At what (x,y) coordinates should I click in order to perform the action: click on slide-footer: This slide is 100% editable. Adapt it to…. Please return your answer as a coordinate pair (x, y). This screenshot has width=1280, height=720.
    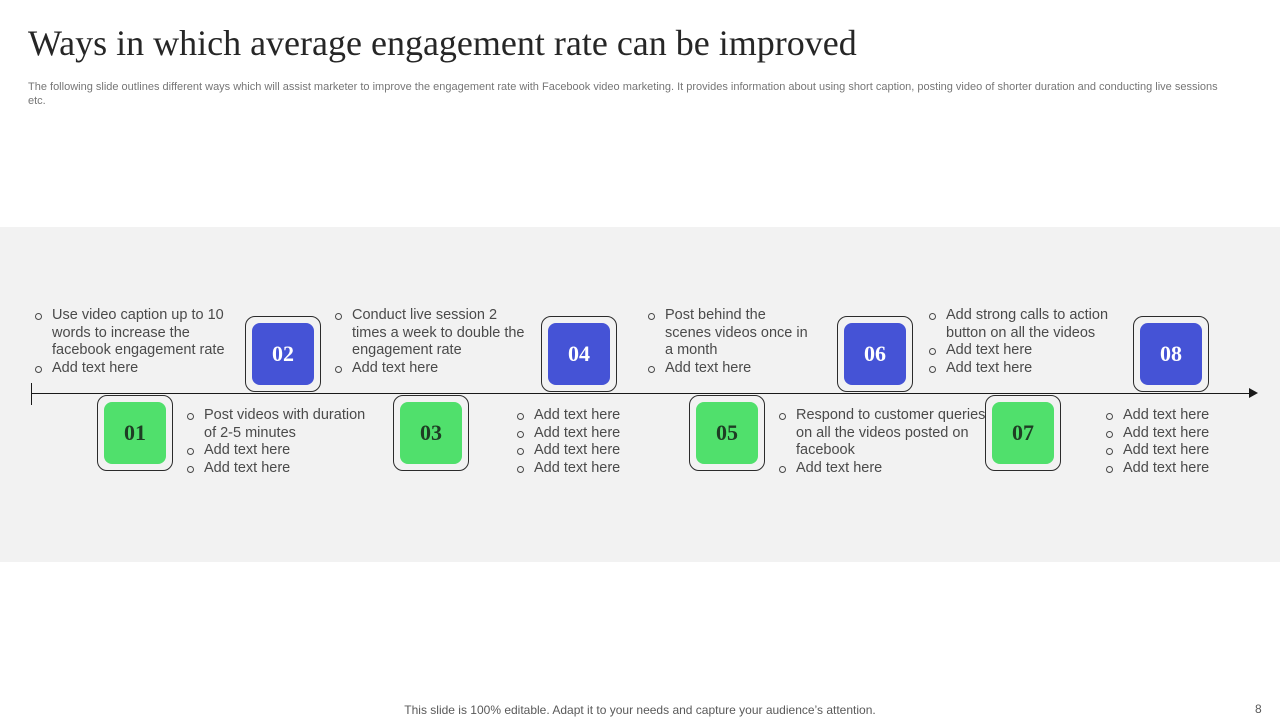
    Looking at the image, I should click on (640, 710).